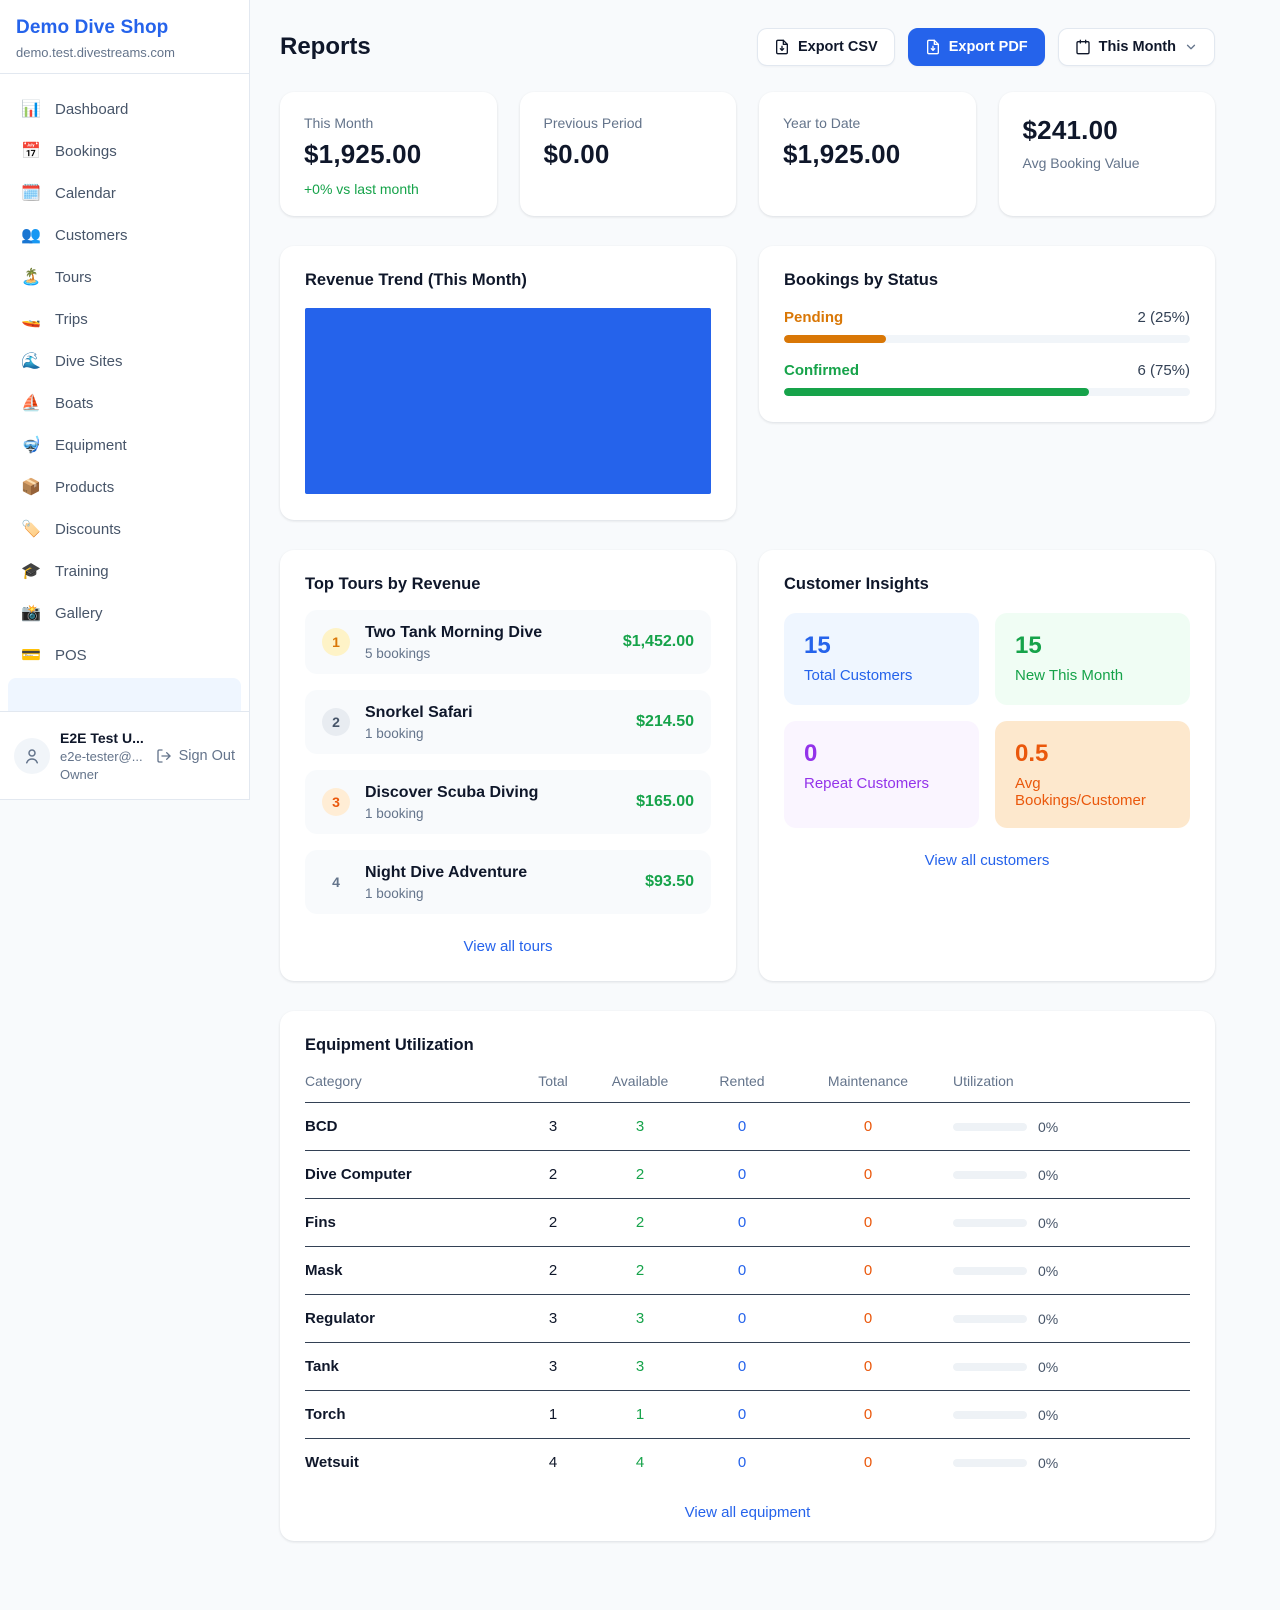 The height and width of the screenshot is (1610, 1280). I want to click on insight-value: 15, so click(817, 645).